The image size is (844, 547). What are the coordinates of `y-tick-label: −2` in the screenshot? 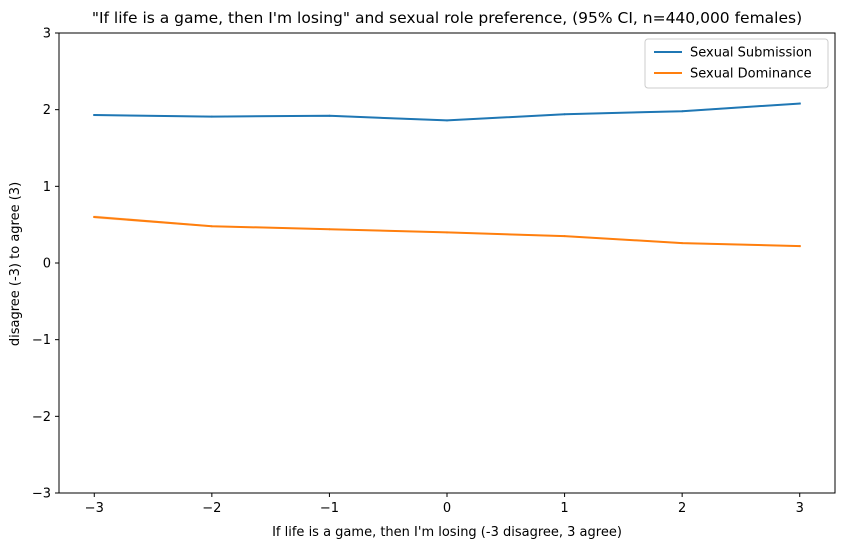 It's located at (41, 417).